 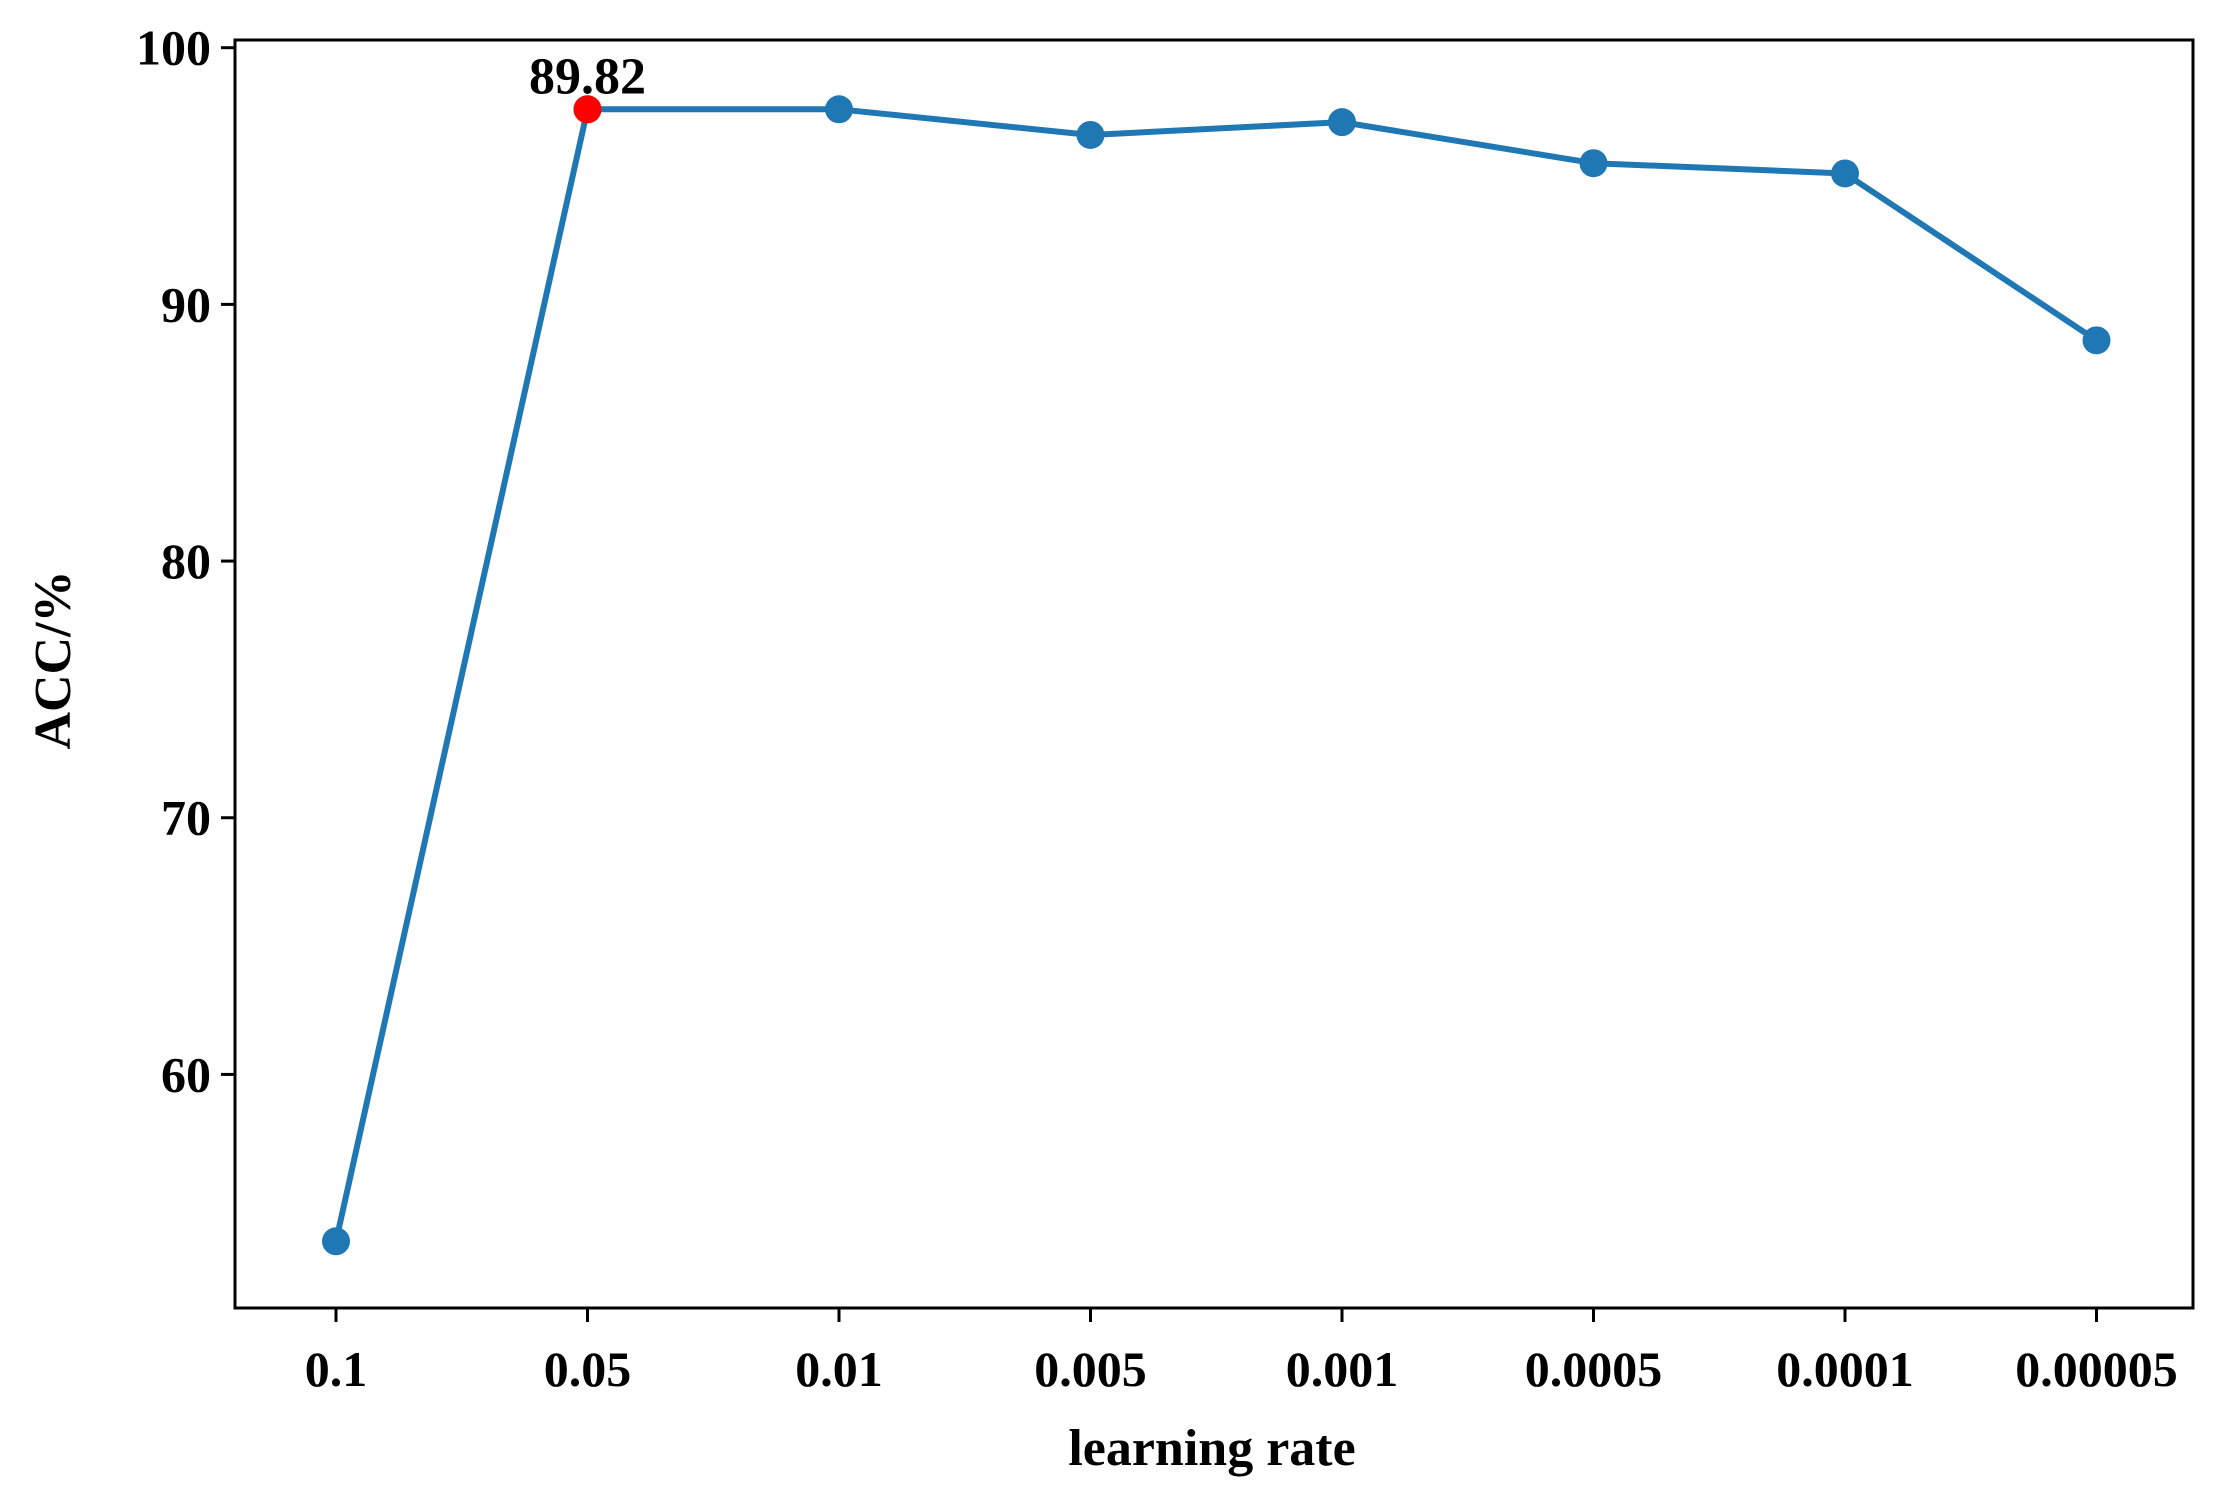 What do you see at coordinates (336, 1369) in the screenshot?
I see `x-tick-label: 0.1` at bounding box center [336, 1369].